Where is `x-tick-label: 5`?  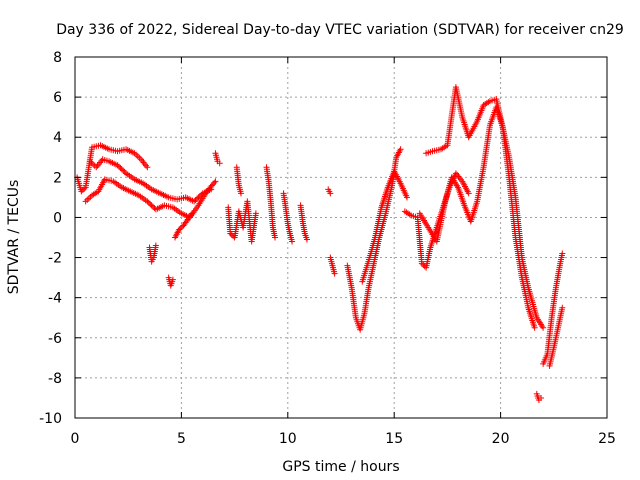
x-tick-label: 5 is located at coordinates (181, 439).